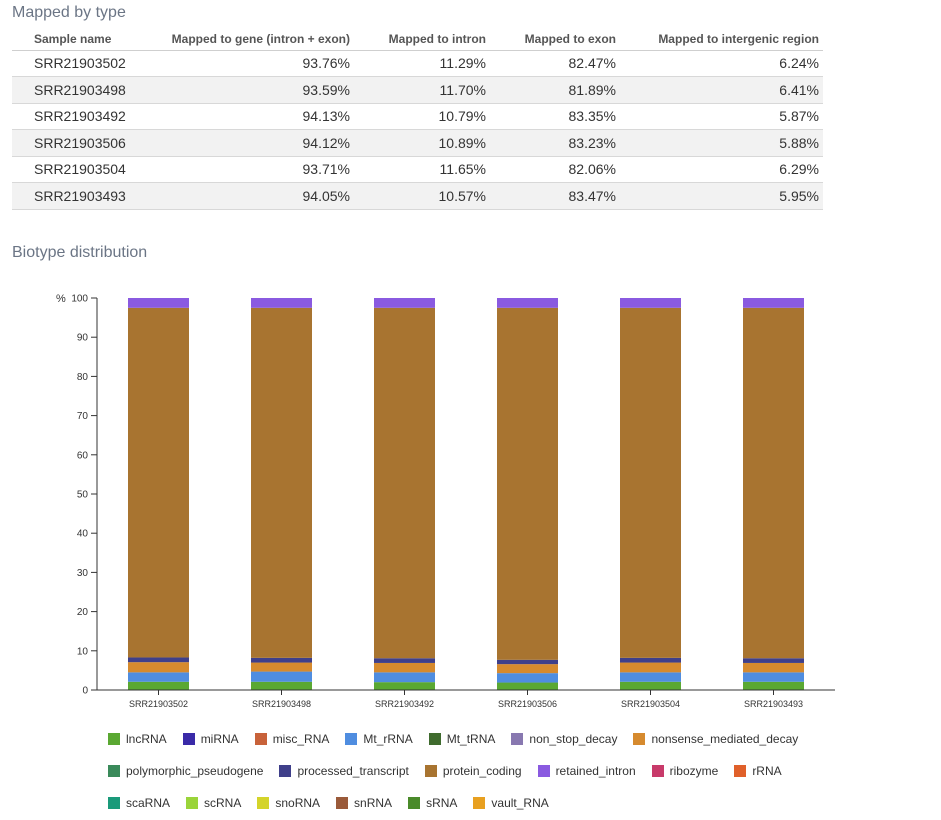  What do you see at coordinates (139, 803) in the screenshot?
I see `legend-item-scarna: scaRNA` at bounding box center [139, 803].